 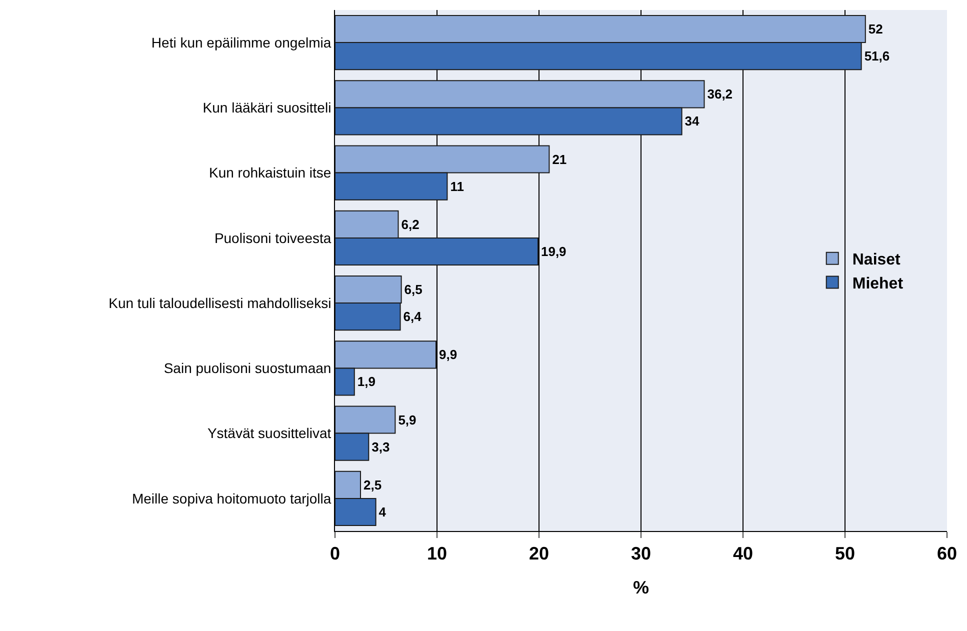 What do you see at coordinates (448, 354) in the screenshot?
I see `data-label: 9,9` at bounding box center [448, 354].